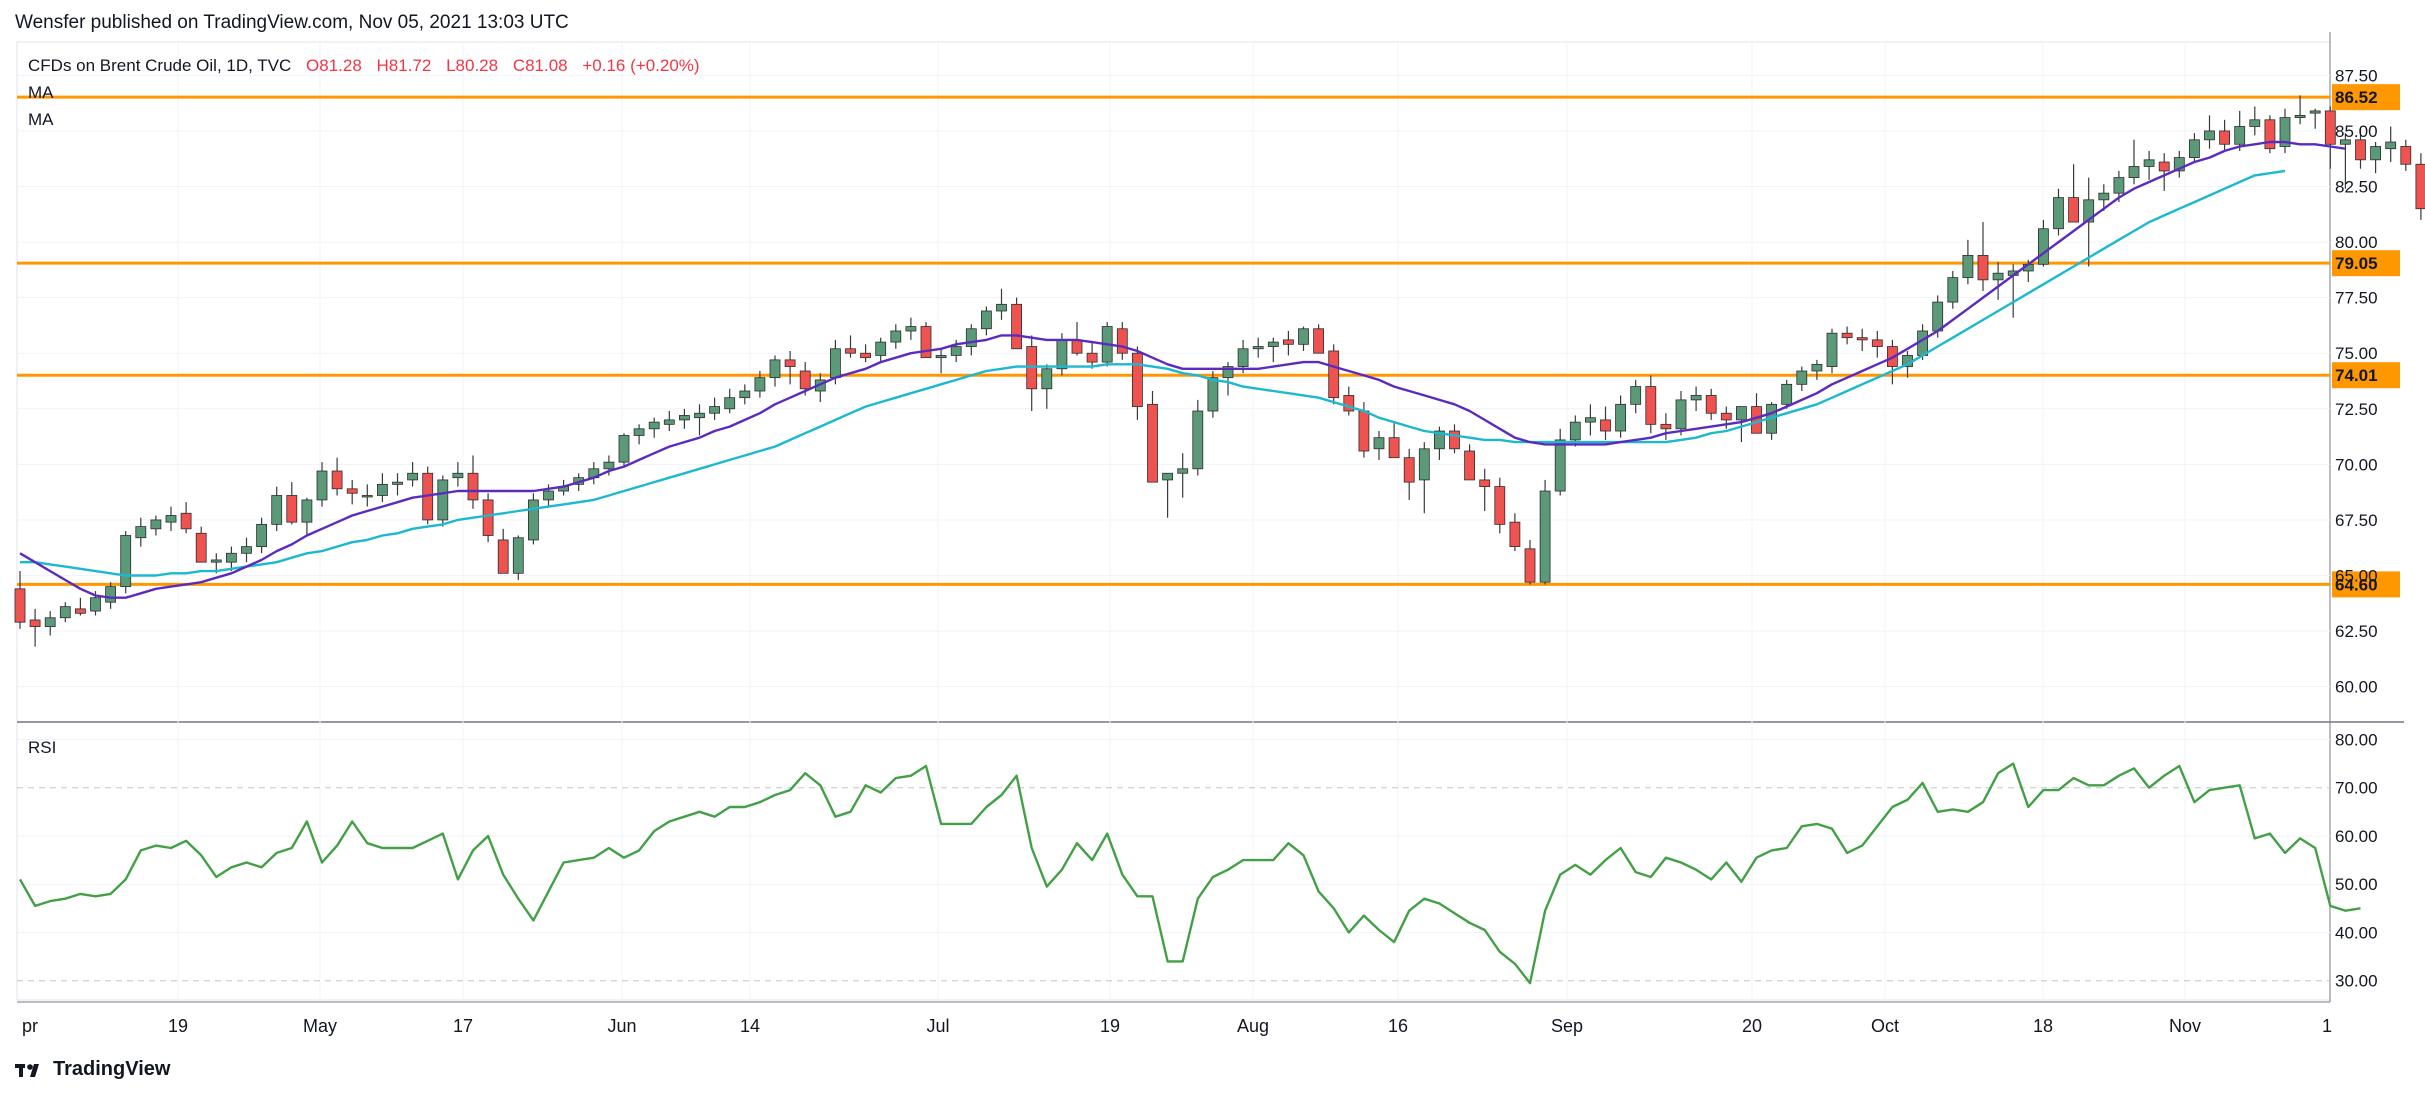  What do you see at coordinates (41, 119) in the screenshot?
I see `ma2-label: MA` at bounding box center [41, 119].